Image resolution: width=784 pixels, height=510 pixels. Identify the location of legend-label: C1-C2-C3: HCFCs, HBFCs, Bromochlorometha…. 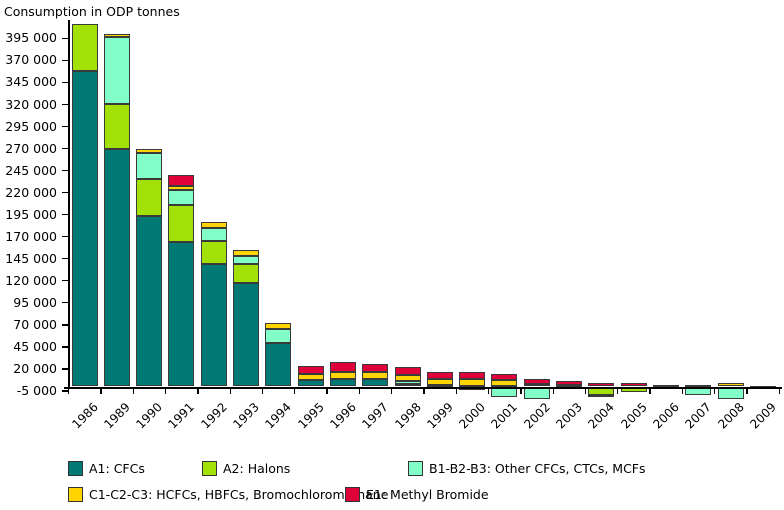
(239, 494).